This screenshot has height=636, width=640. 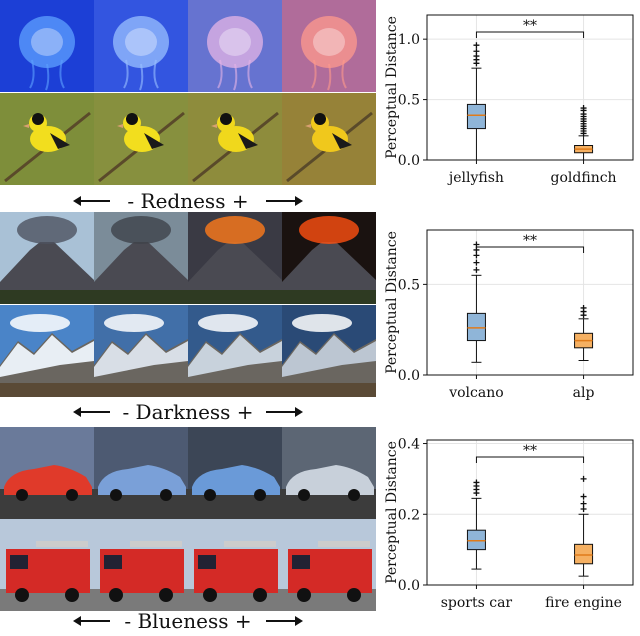 What do you see at coordinates (584, 178) in the screenshot?
I see `x-tick-label: goldfinch` at bounding box center [584, 178].